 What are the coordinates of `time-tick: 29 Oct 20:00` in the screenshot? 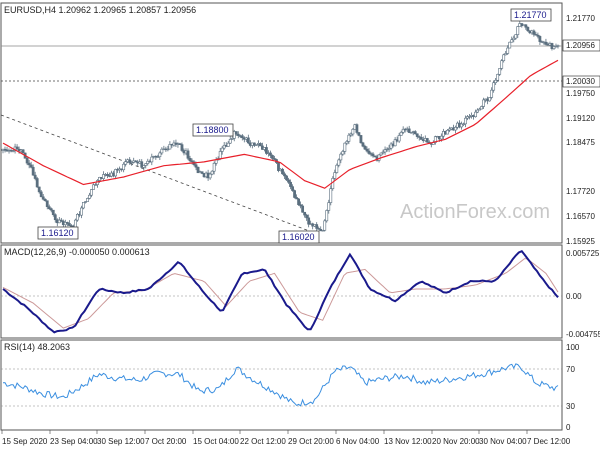 It's located at (311, 441).